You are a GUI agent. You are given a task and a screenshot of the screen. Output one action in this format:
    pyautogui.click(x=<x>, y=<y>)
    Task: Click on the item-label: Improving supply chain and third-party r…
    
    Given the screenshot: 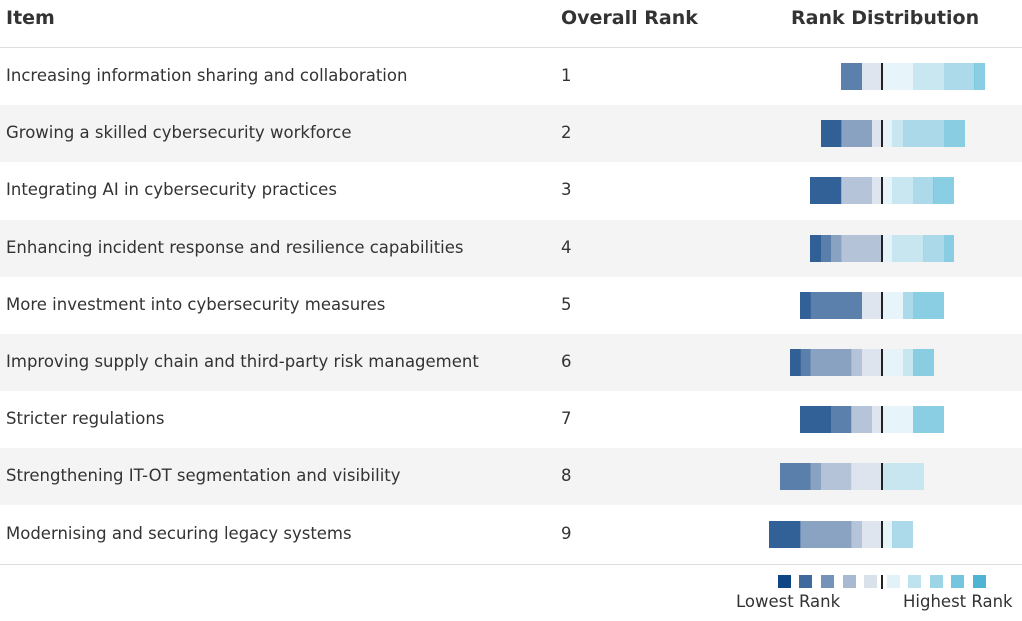 What is the action you would take?
    pyautogui.click(x=242, y=361)
    